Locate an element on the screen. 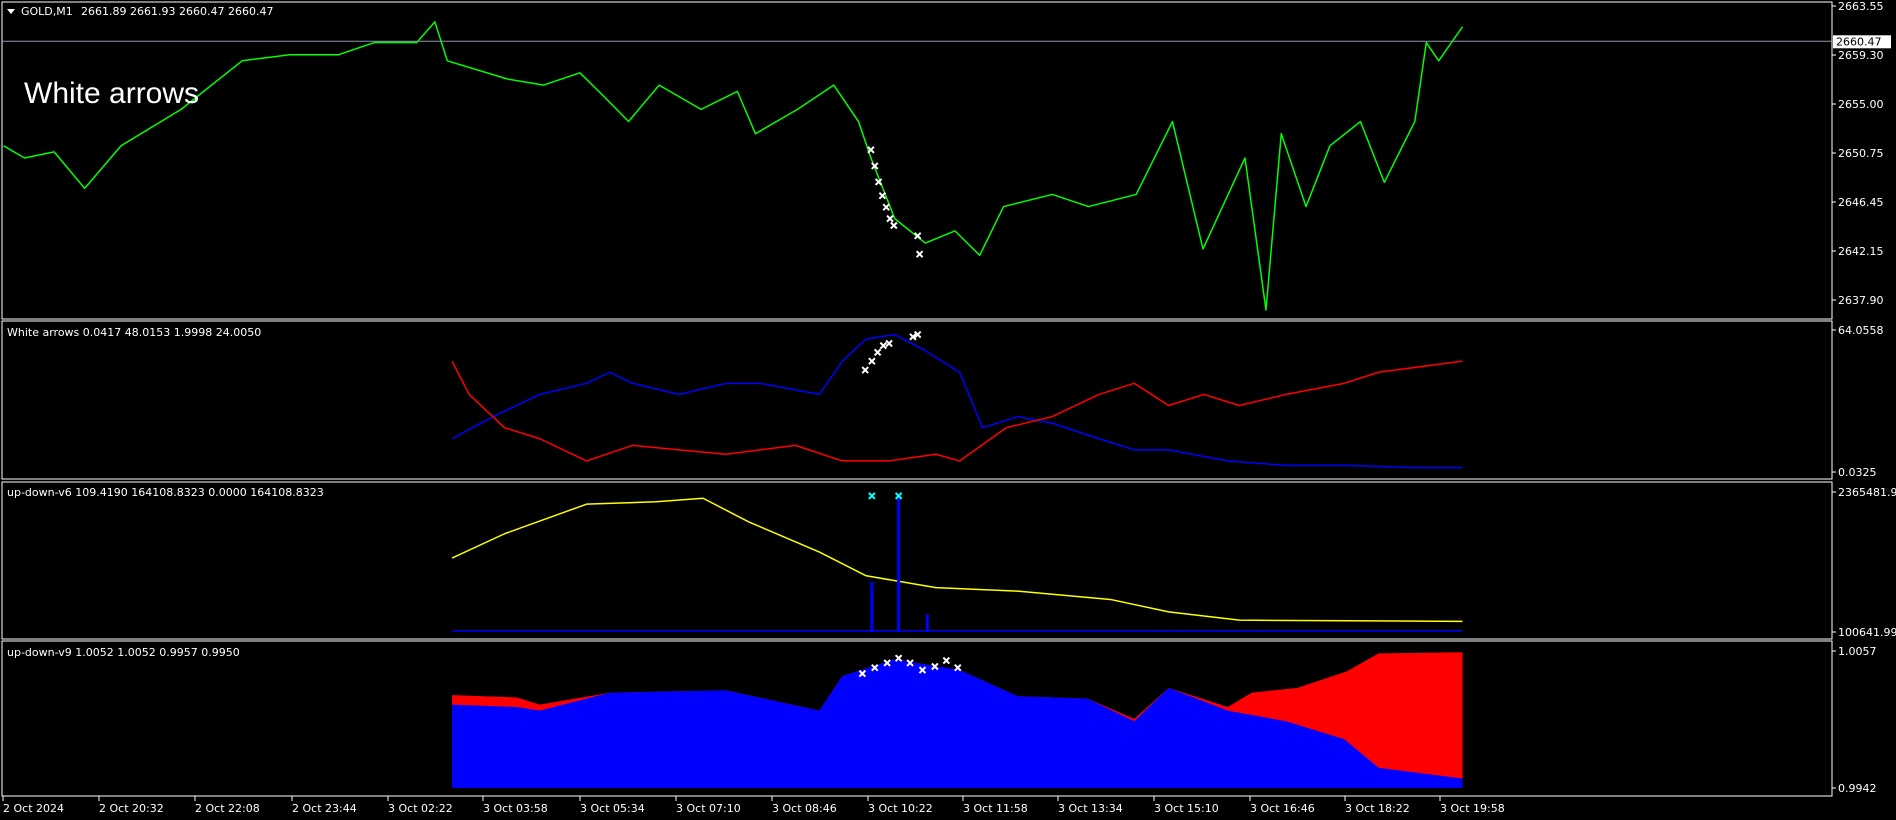  y-tick-label: 100641.99 is located at coordinates (1867, 632).